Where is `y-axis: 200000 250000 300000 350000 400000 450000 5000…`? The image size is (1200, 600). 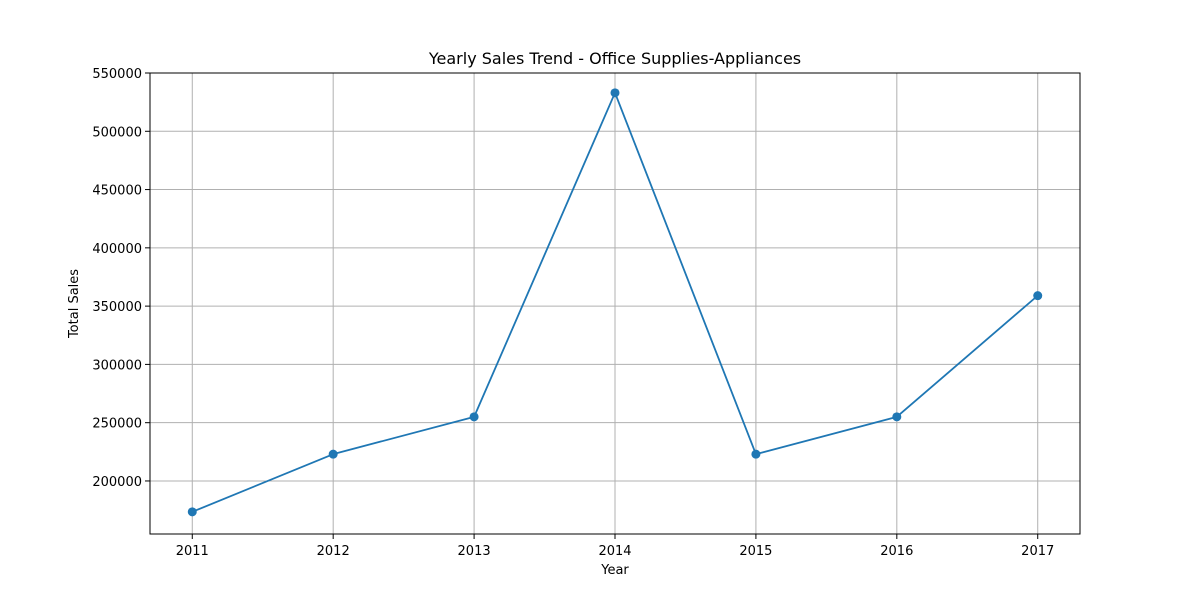 y-axis: 200000 250000 300000 350000 400000 450000 5000… is located at coordinates (121, 278).